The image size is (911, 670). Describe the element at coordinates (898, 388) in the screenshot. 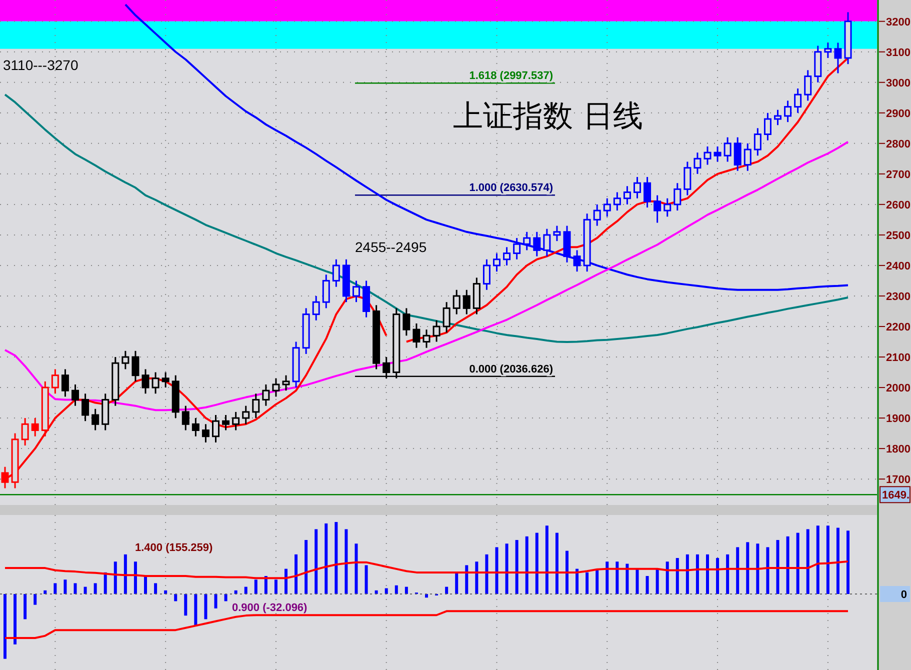

I see `y-tick-label: 2000.` at that location.